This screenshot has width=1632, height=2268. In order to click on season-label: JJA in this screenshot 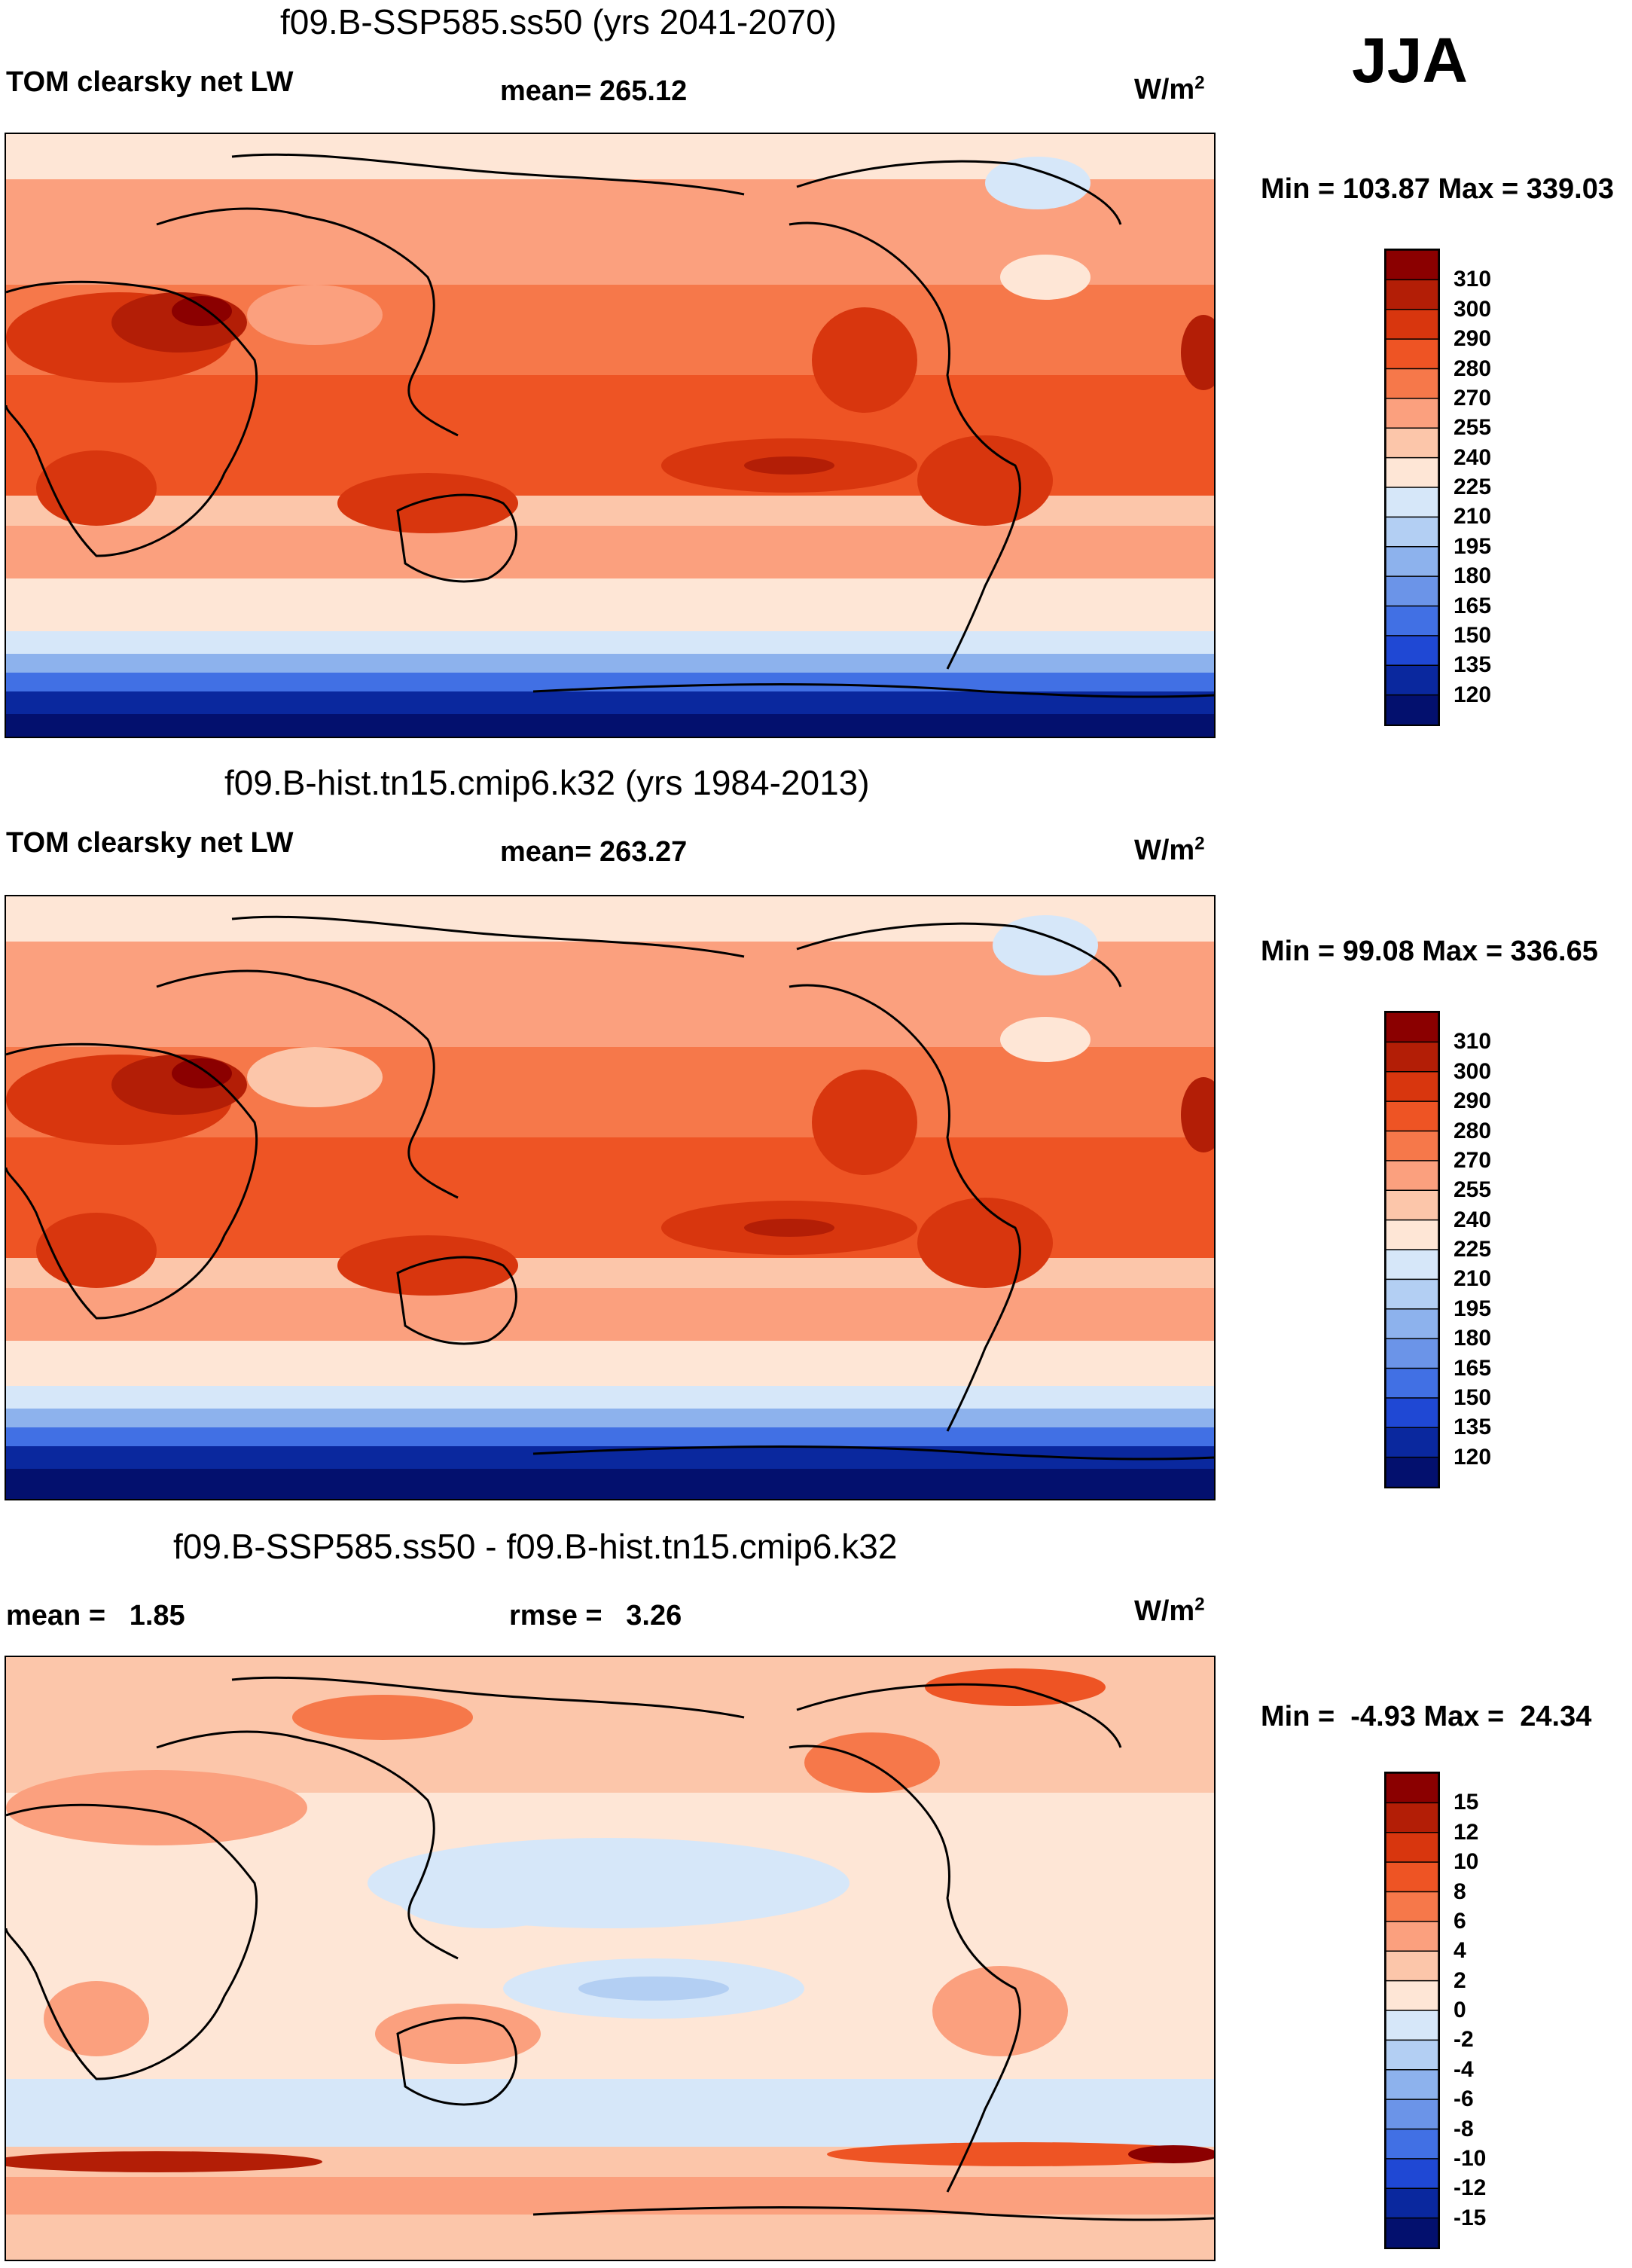, I will do `click(1410, 60)`.